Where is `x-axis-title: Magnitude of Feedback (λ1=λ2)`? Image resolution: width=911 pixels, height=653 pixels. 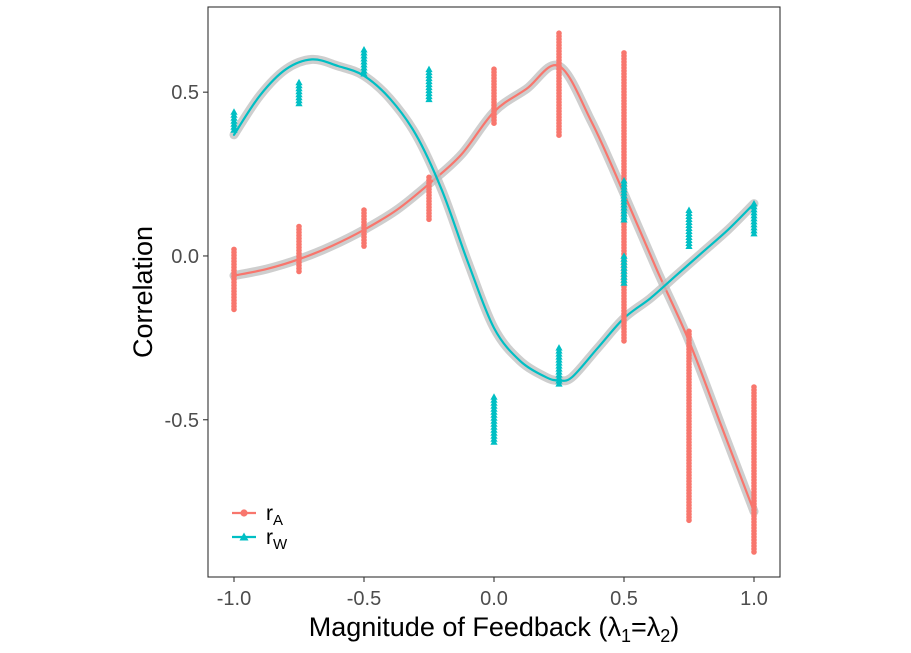
x-axis-title: Magnitude of Feedback (λ1=λ2) is located at coordinates (494, 629).